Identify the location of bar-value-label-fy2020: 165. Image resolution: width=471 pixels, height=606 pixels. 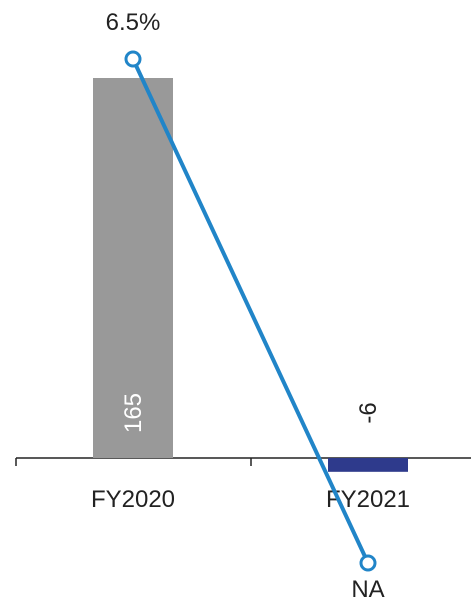
(133, 413).